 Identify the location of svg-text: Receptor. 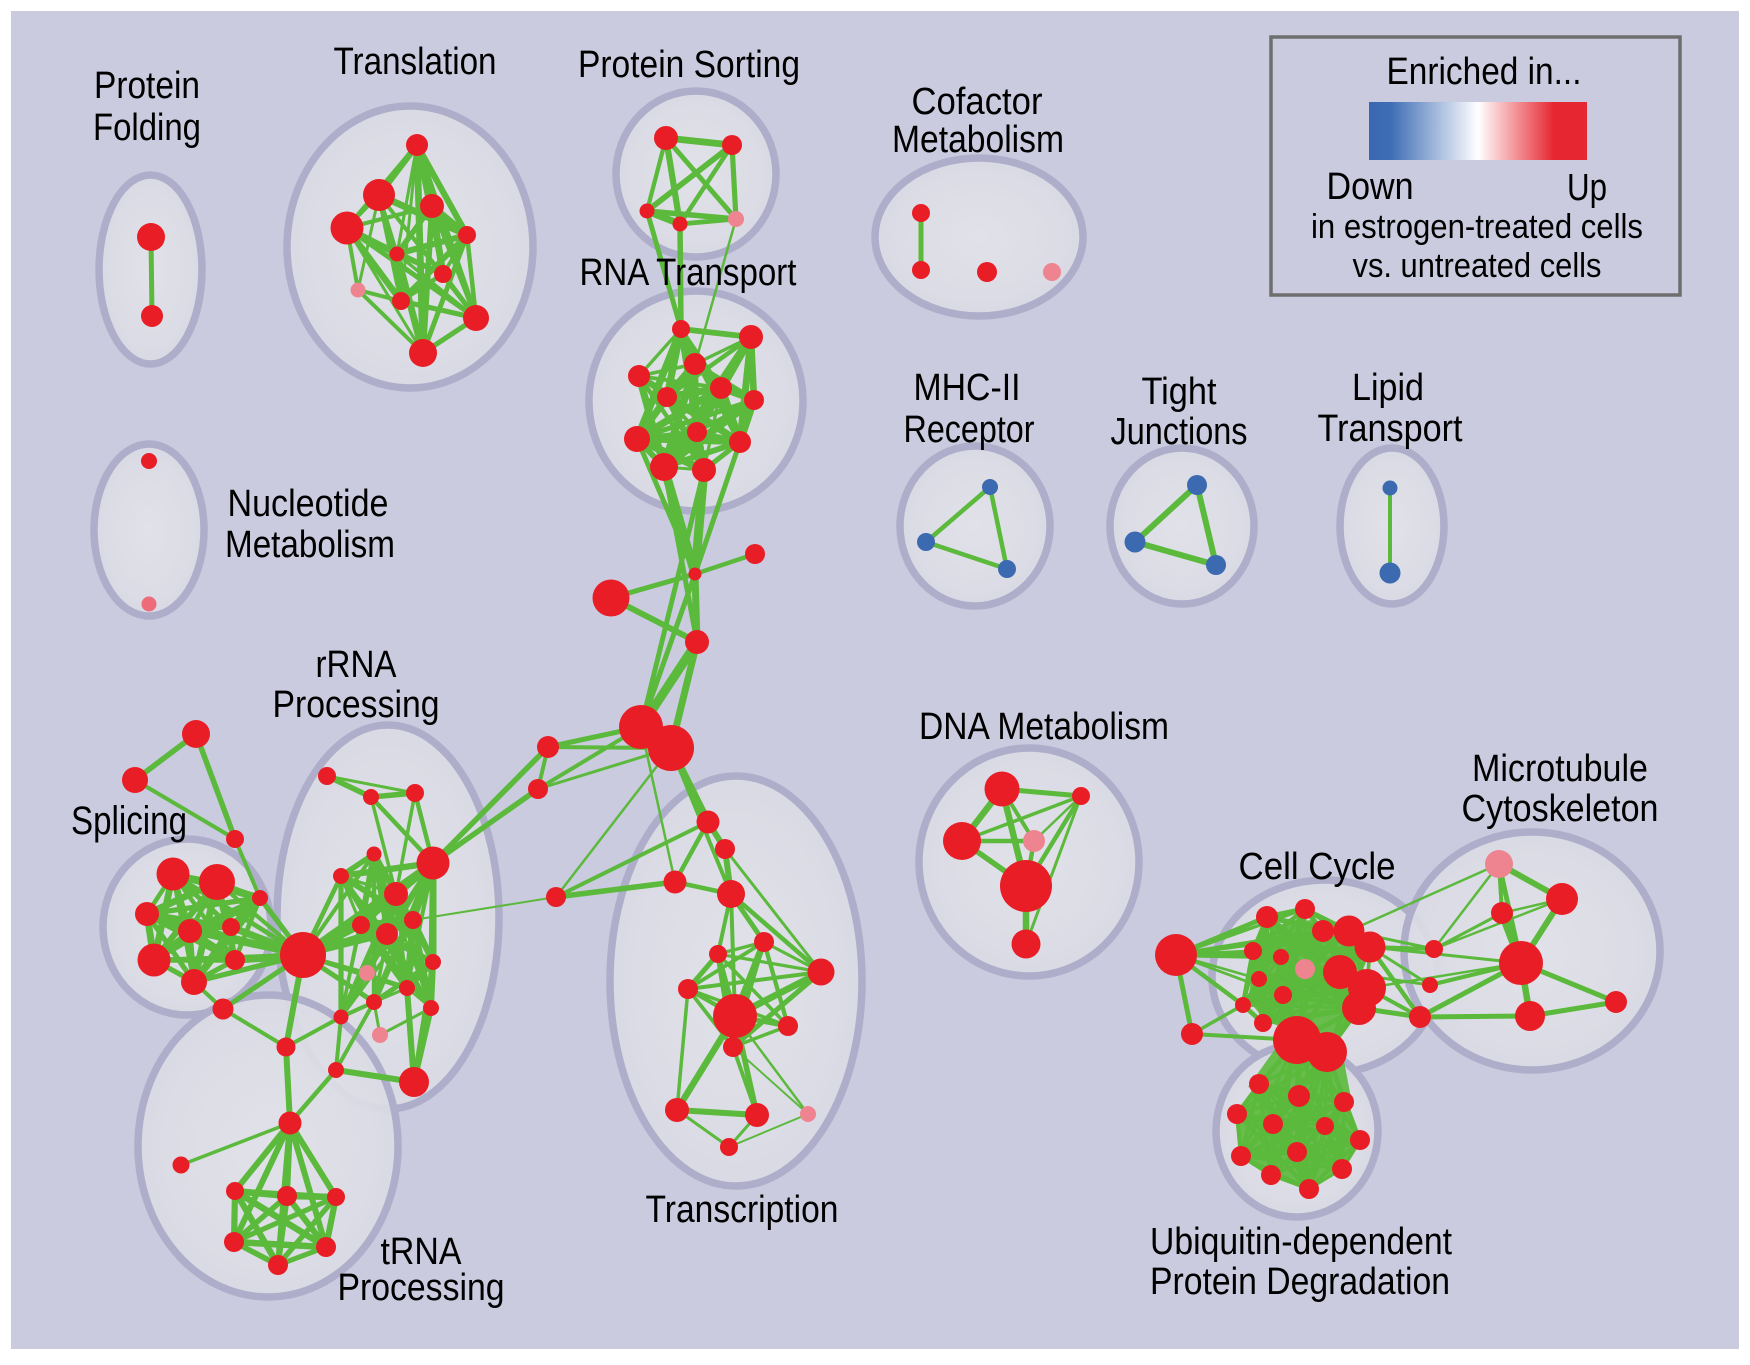
(969, 430).